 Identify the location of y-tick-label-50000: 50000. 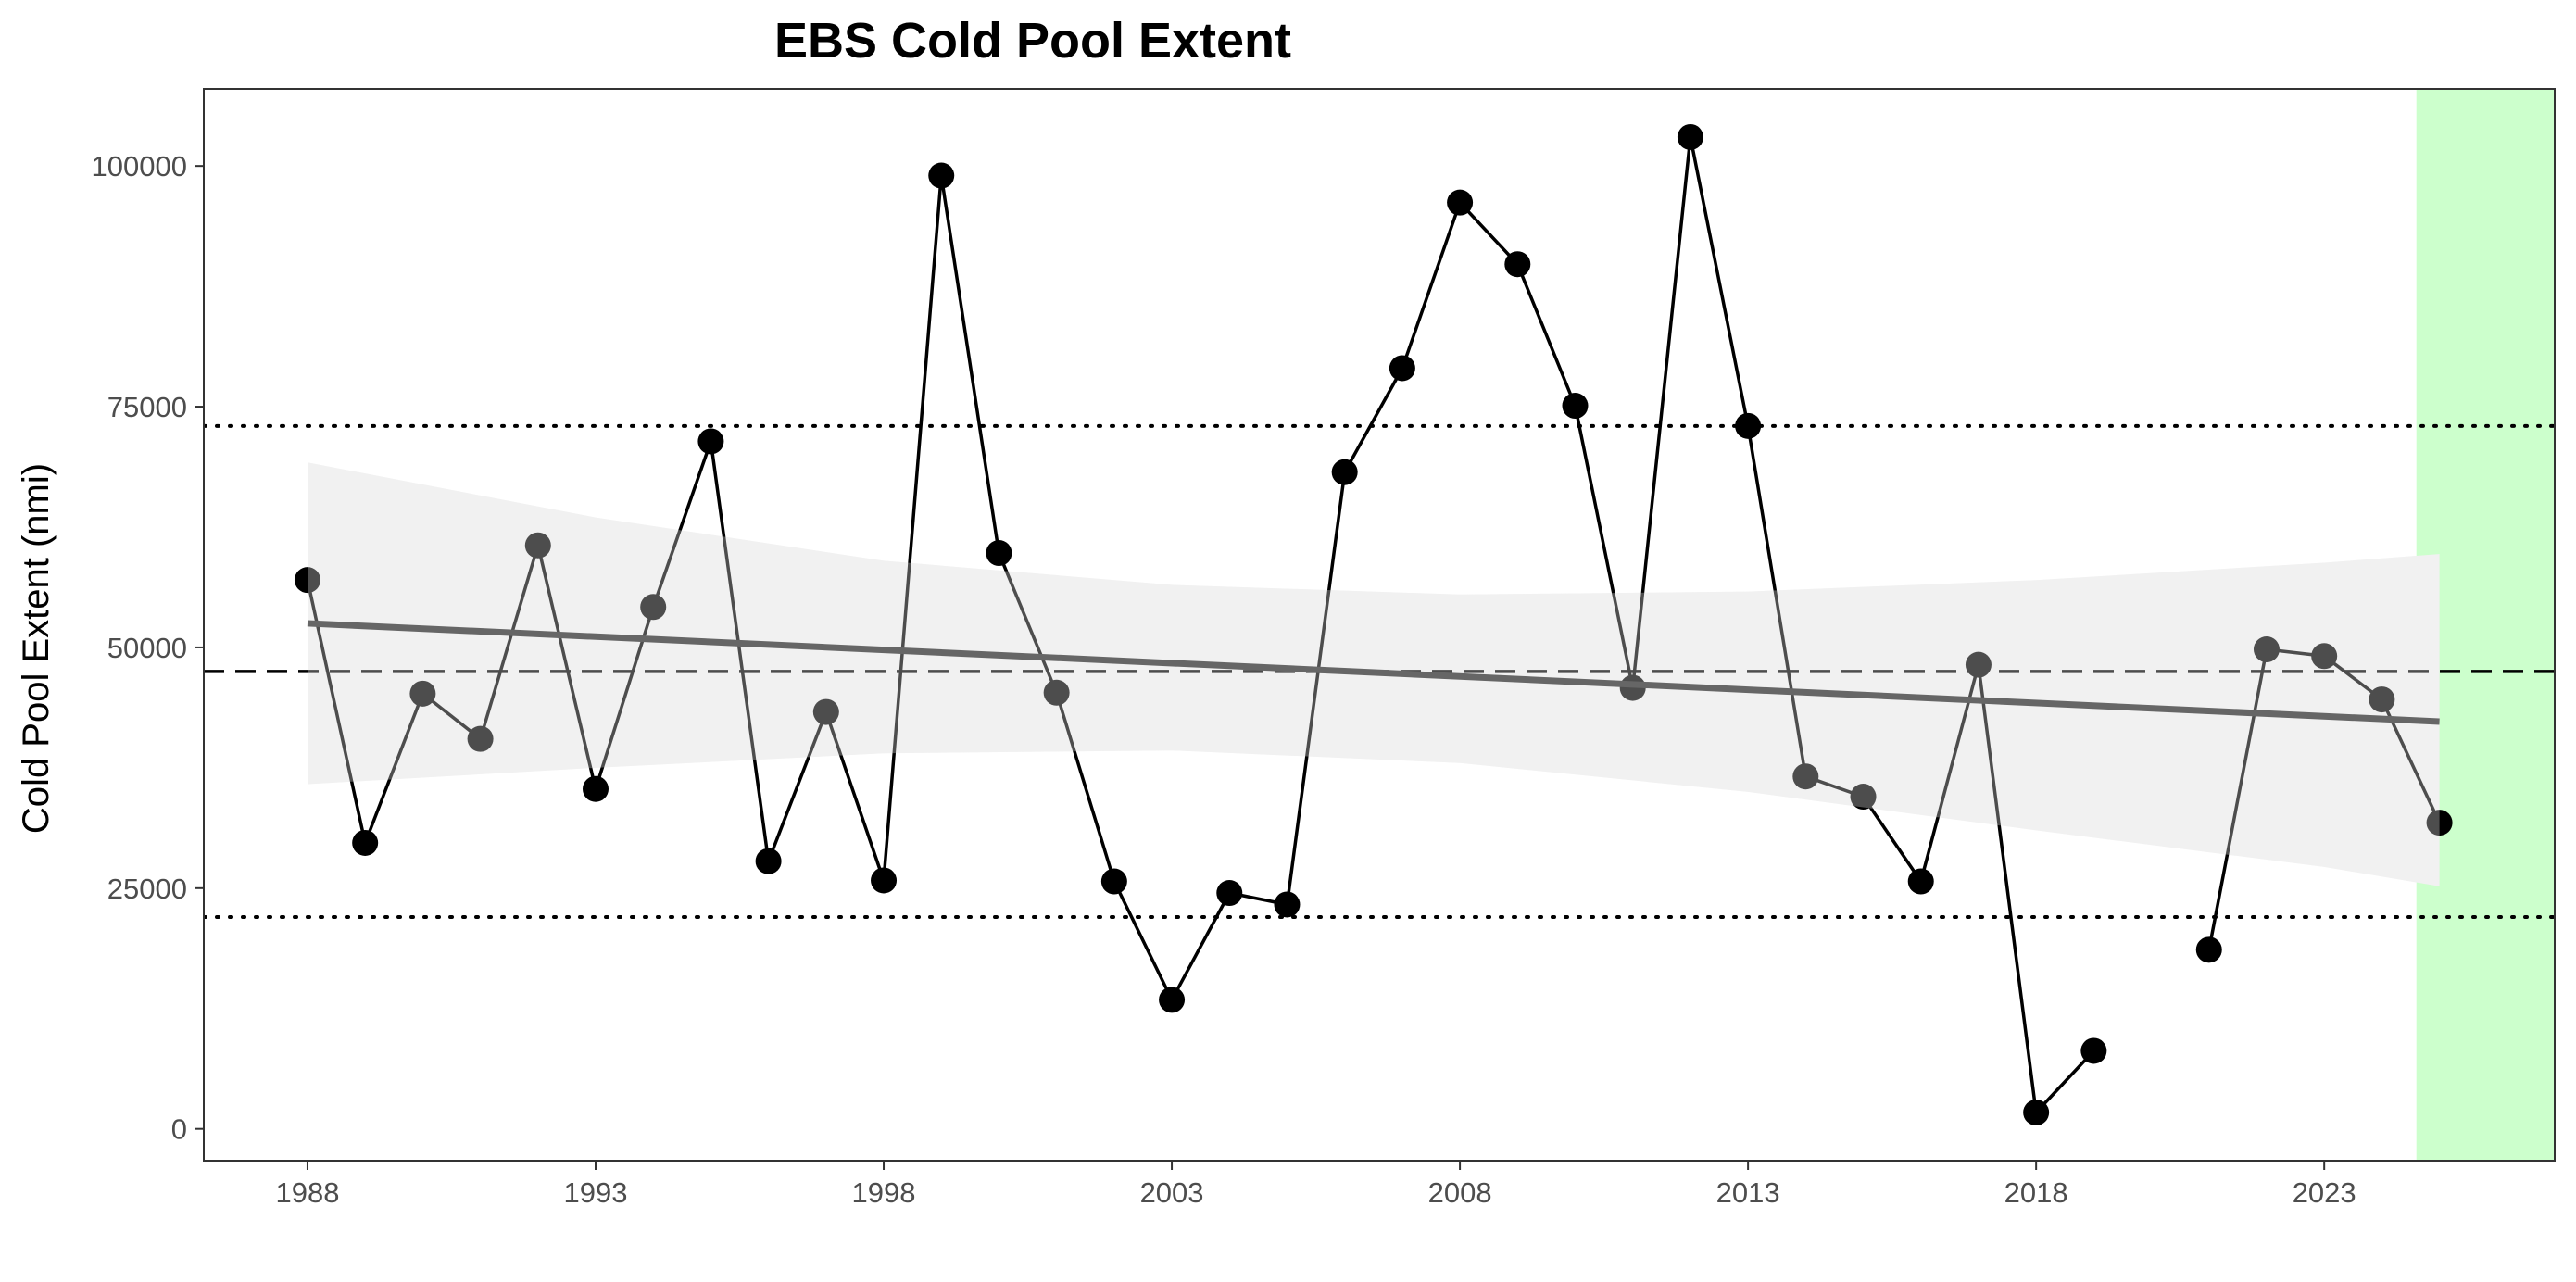
(147, 648).